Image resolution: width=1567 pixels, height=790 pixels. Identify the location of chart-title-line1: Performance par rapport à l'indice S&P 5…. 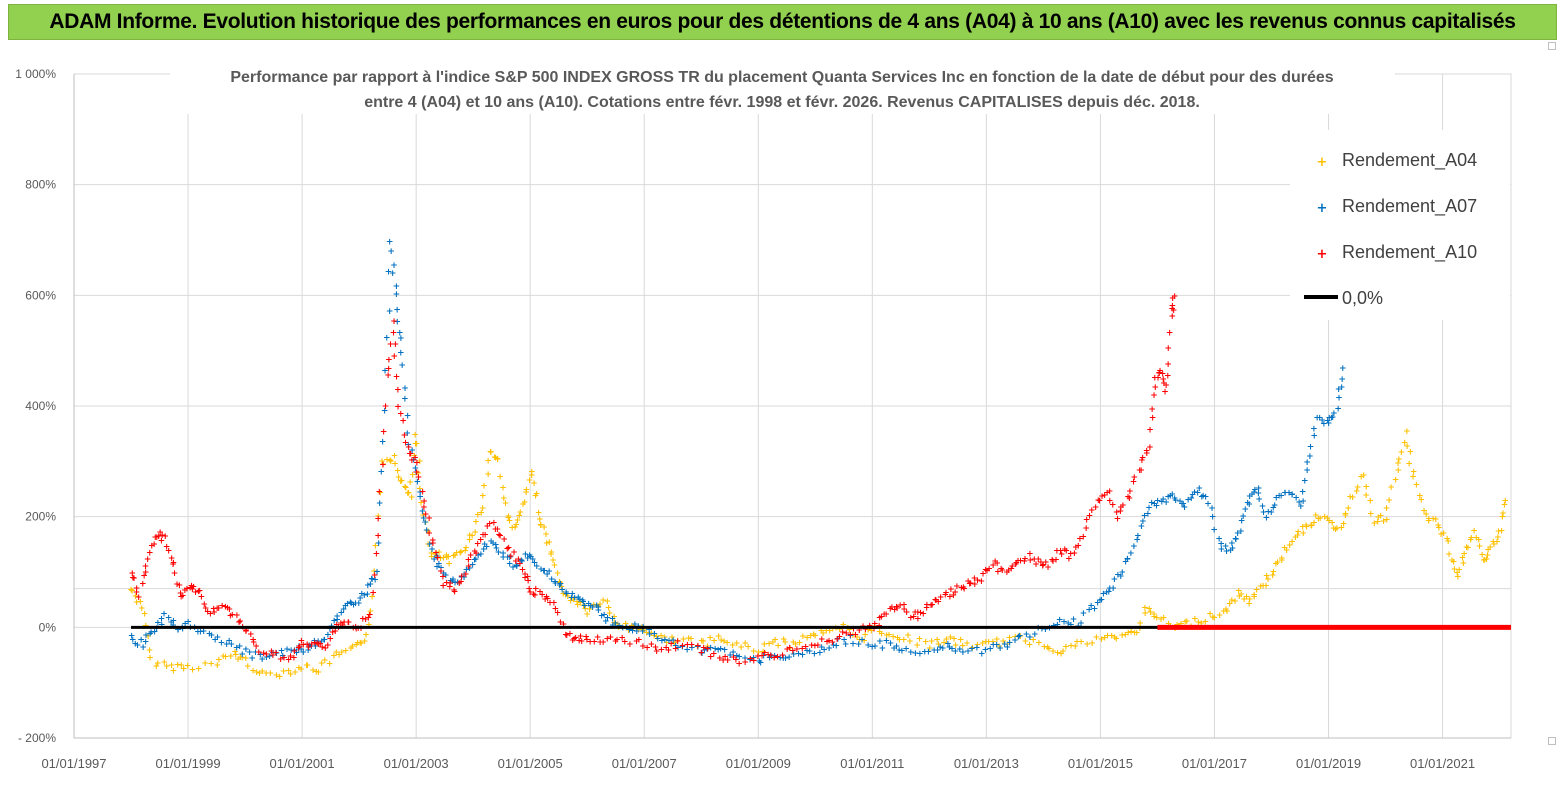
(781, 77).